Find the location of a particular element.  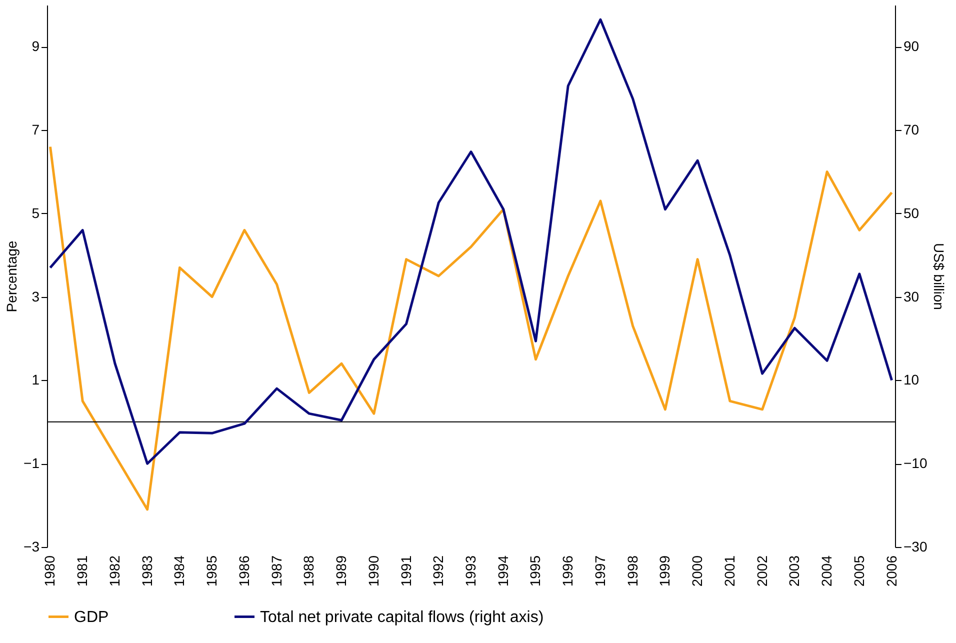

x-tick-label: 1988 is located at coordinates (308, 571).